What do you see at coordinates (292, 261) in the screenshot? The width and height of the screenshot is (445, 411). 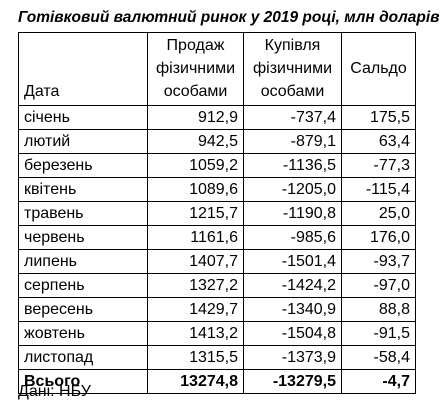 I see `buy-cell: -1501,4` at bounding box center [292, 261].